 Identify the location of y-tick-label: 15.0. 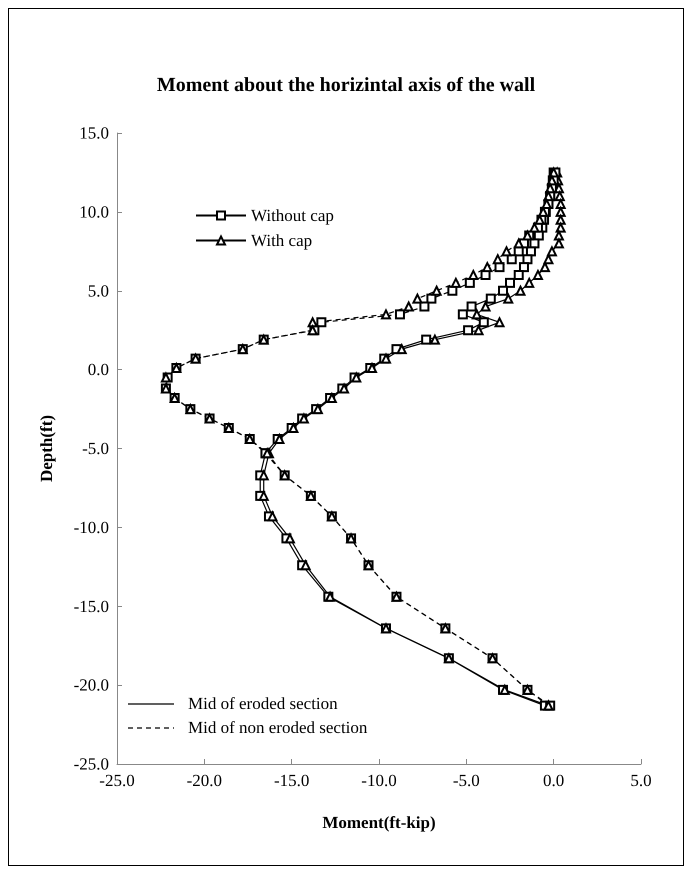
(94, 133).